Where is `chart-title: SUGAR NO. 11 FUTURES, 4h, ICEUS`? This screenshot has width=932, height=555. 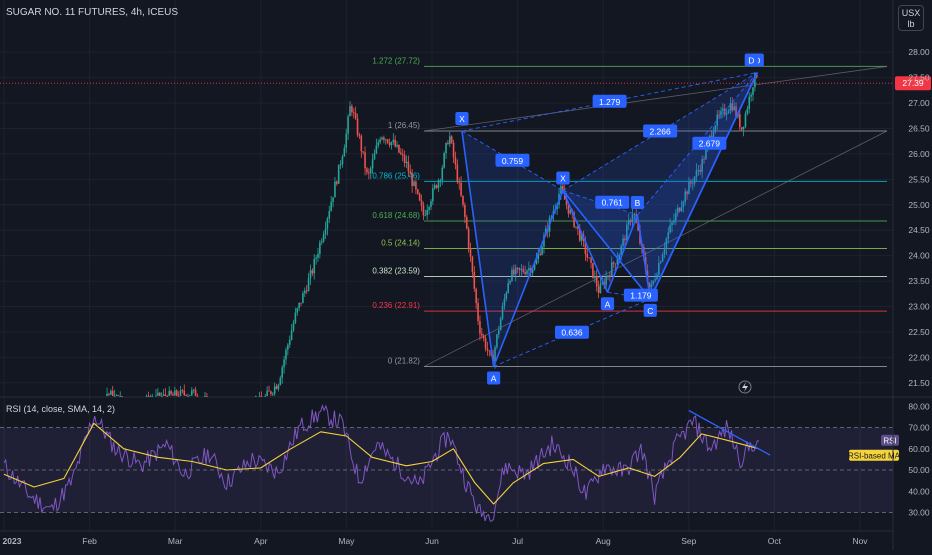
chart-title: SUGAR NO. 11 FUTURES, 4h, ICEUS is located at coordinates (92, 12).